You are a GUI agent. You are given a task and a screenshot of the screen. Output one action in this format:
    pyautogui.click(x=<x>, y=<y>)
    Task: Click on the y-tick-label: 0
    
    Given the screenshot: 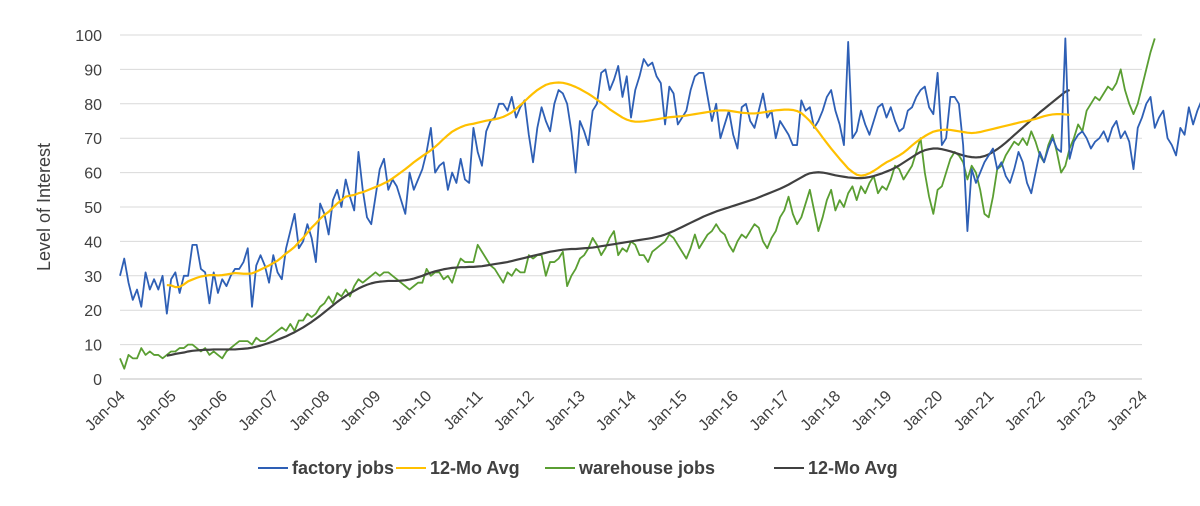 What is the action you would take?
    pyautogui.click(x=97, y=380)
    